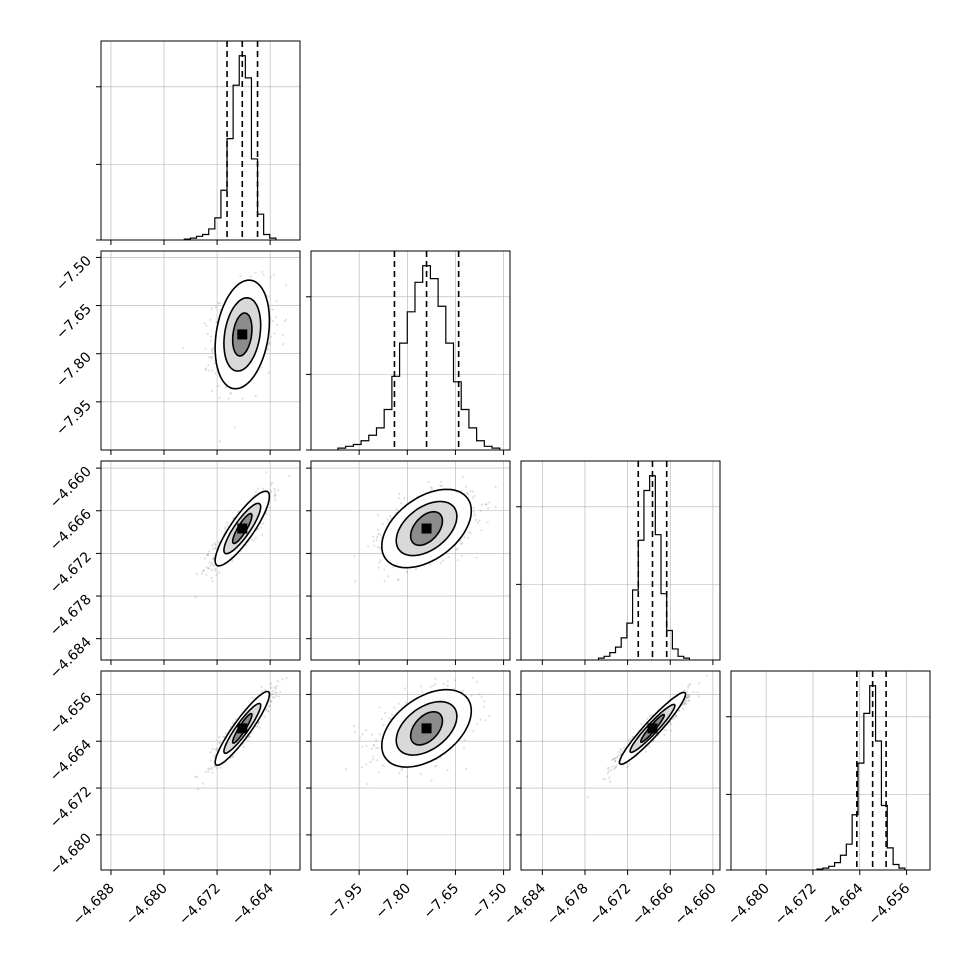 The height and width of the screenshot is (970, 970). I want to click on xtick-label-col3-3: −4.656, so click(889, 904).